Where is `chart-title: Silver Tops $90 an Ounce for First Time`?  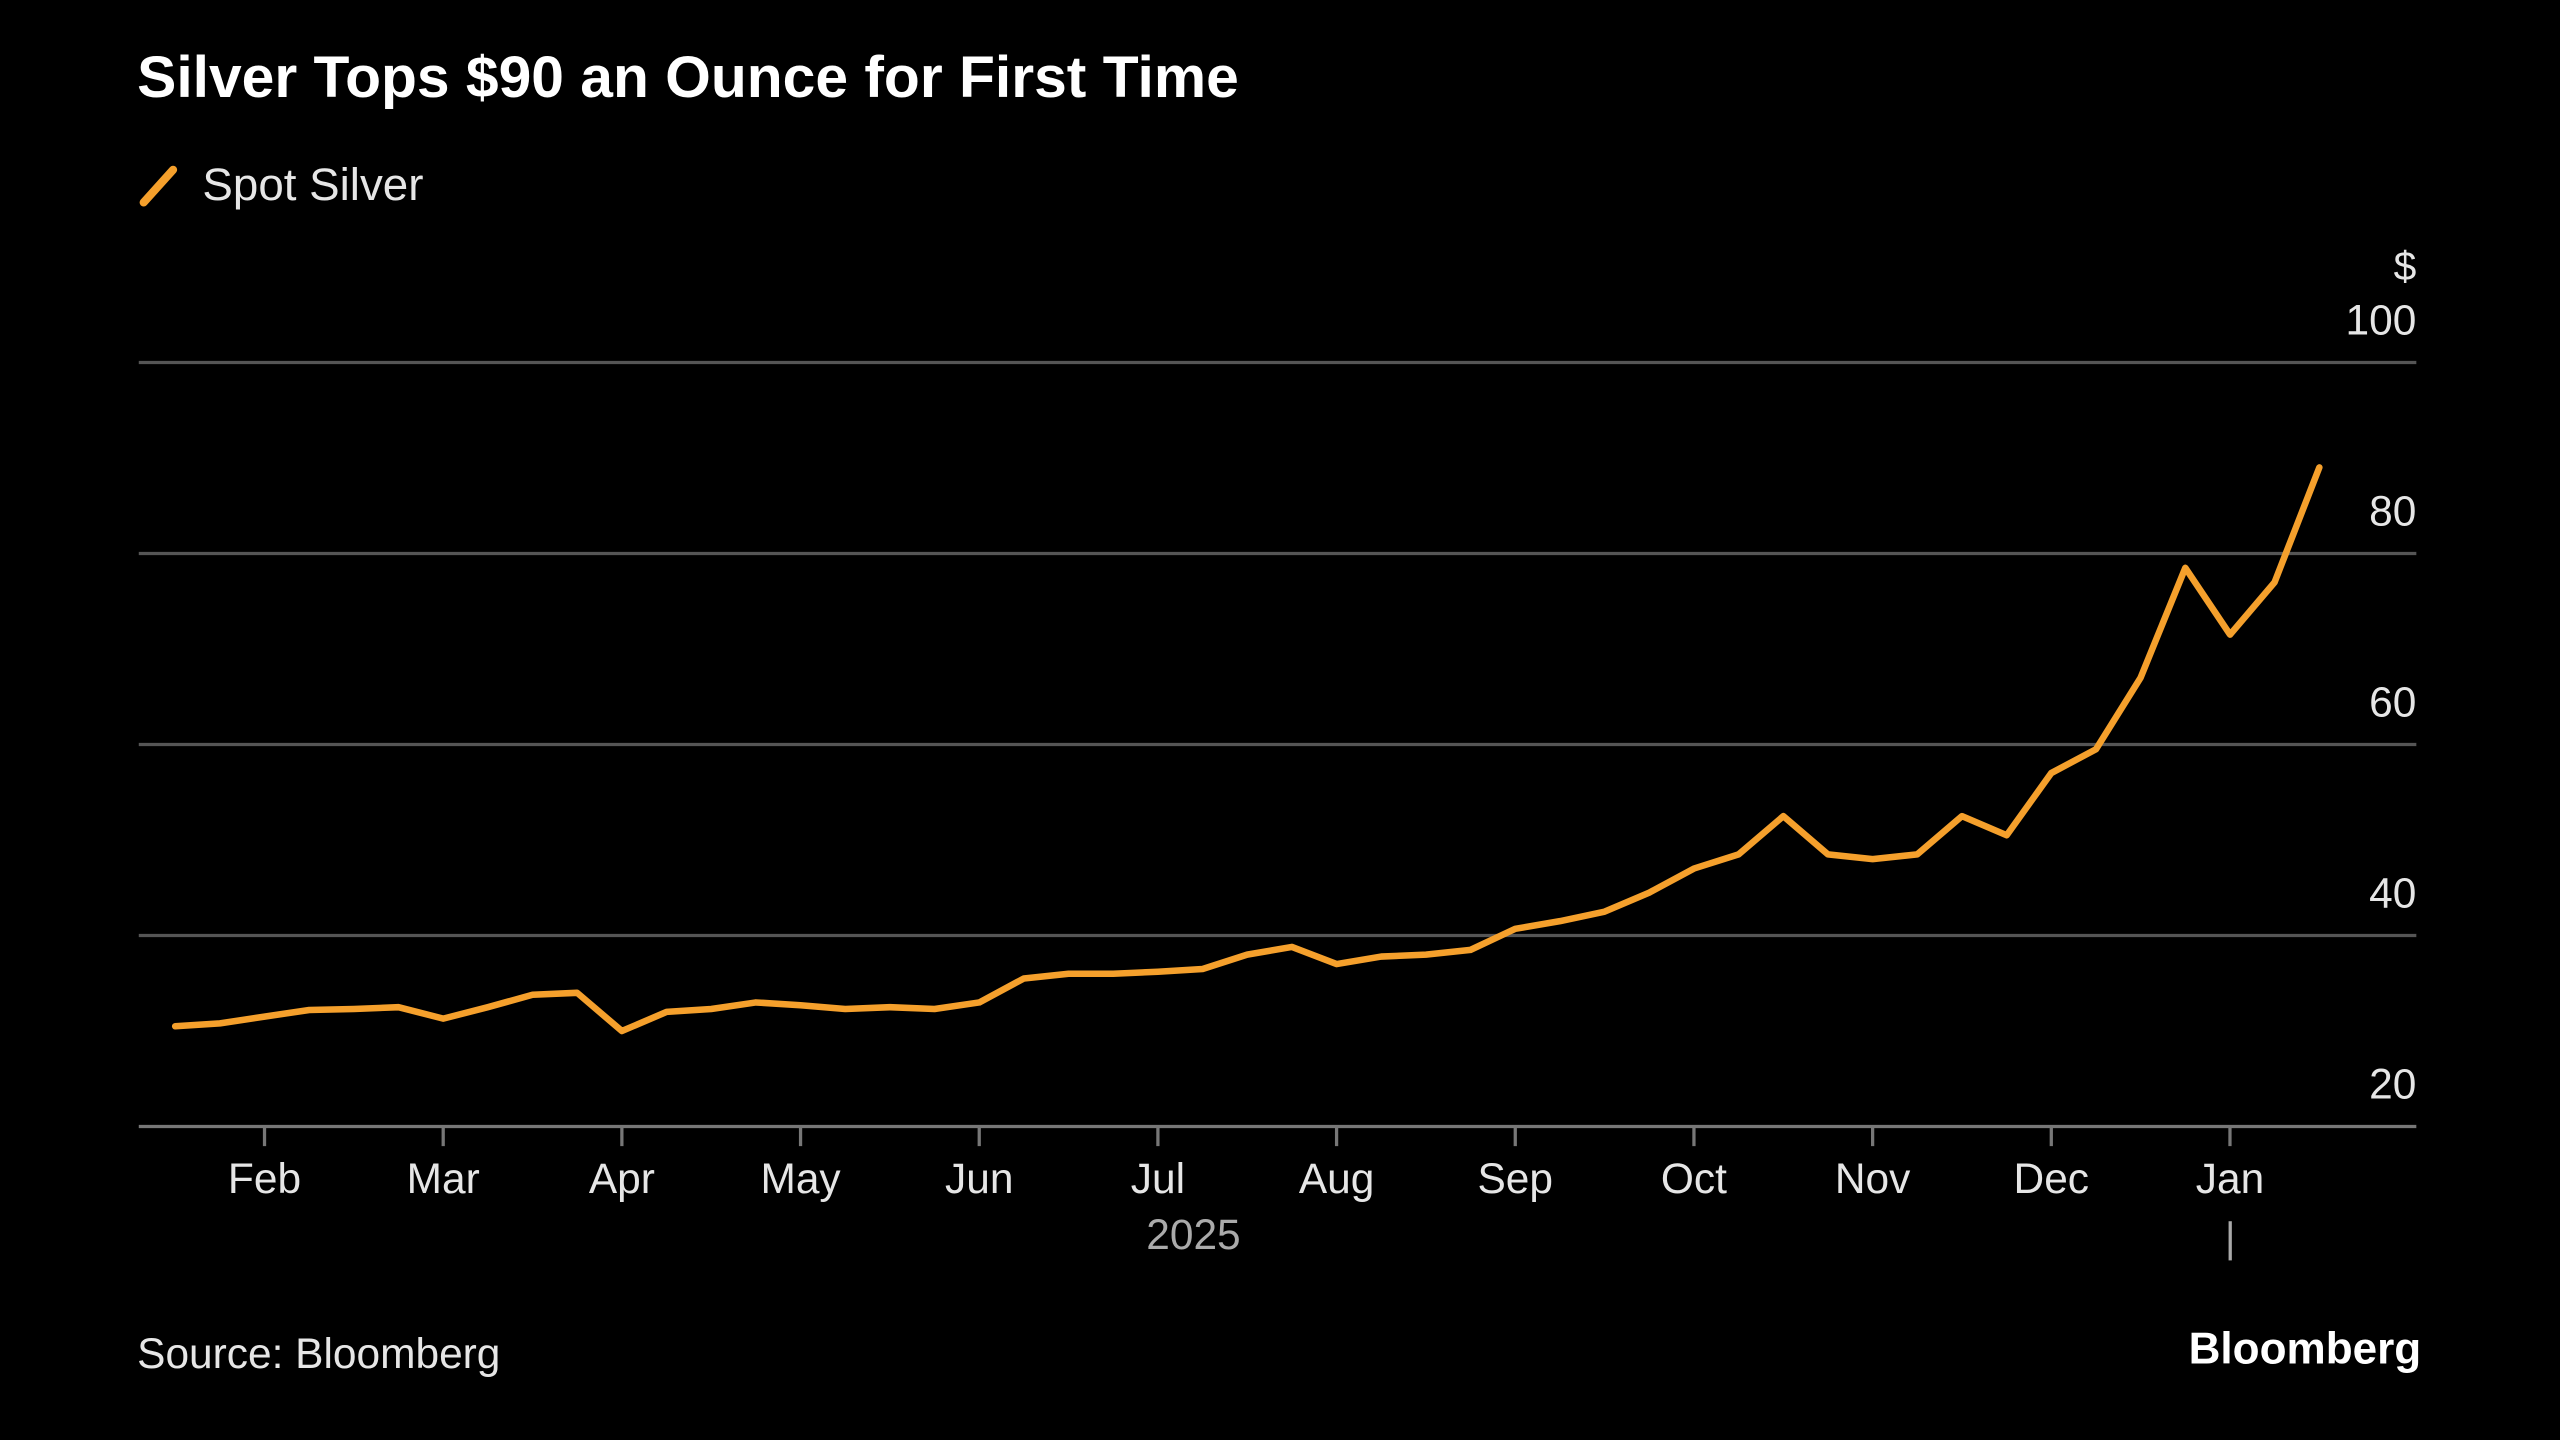 chart-title: Silver Tops $90 an Ounce for First Time is located at coordinates (688, 77).